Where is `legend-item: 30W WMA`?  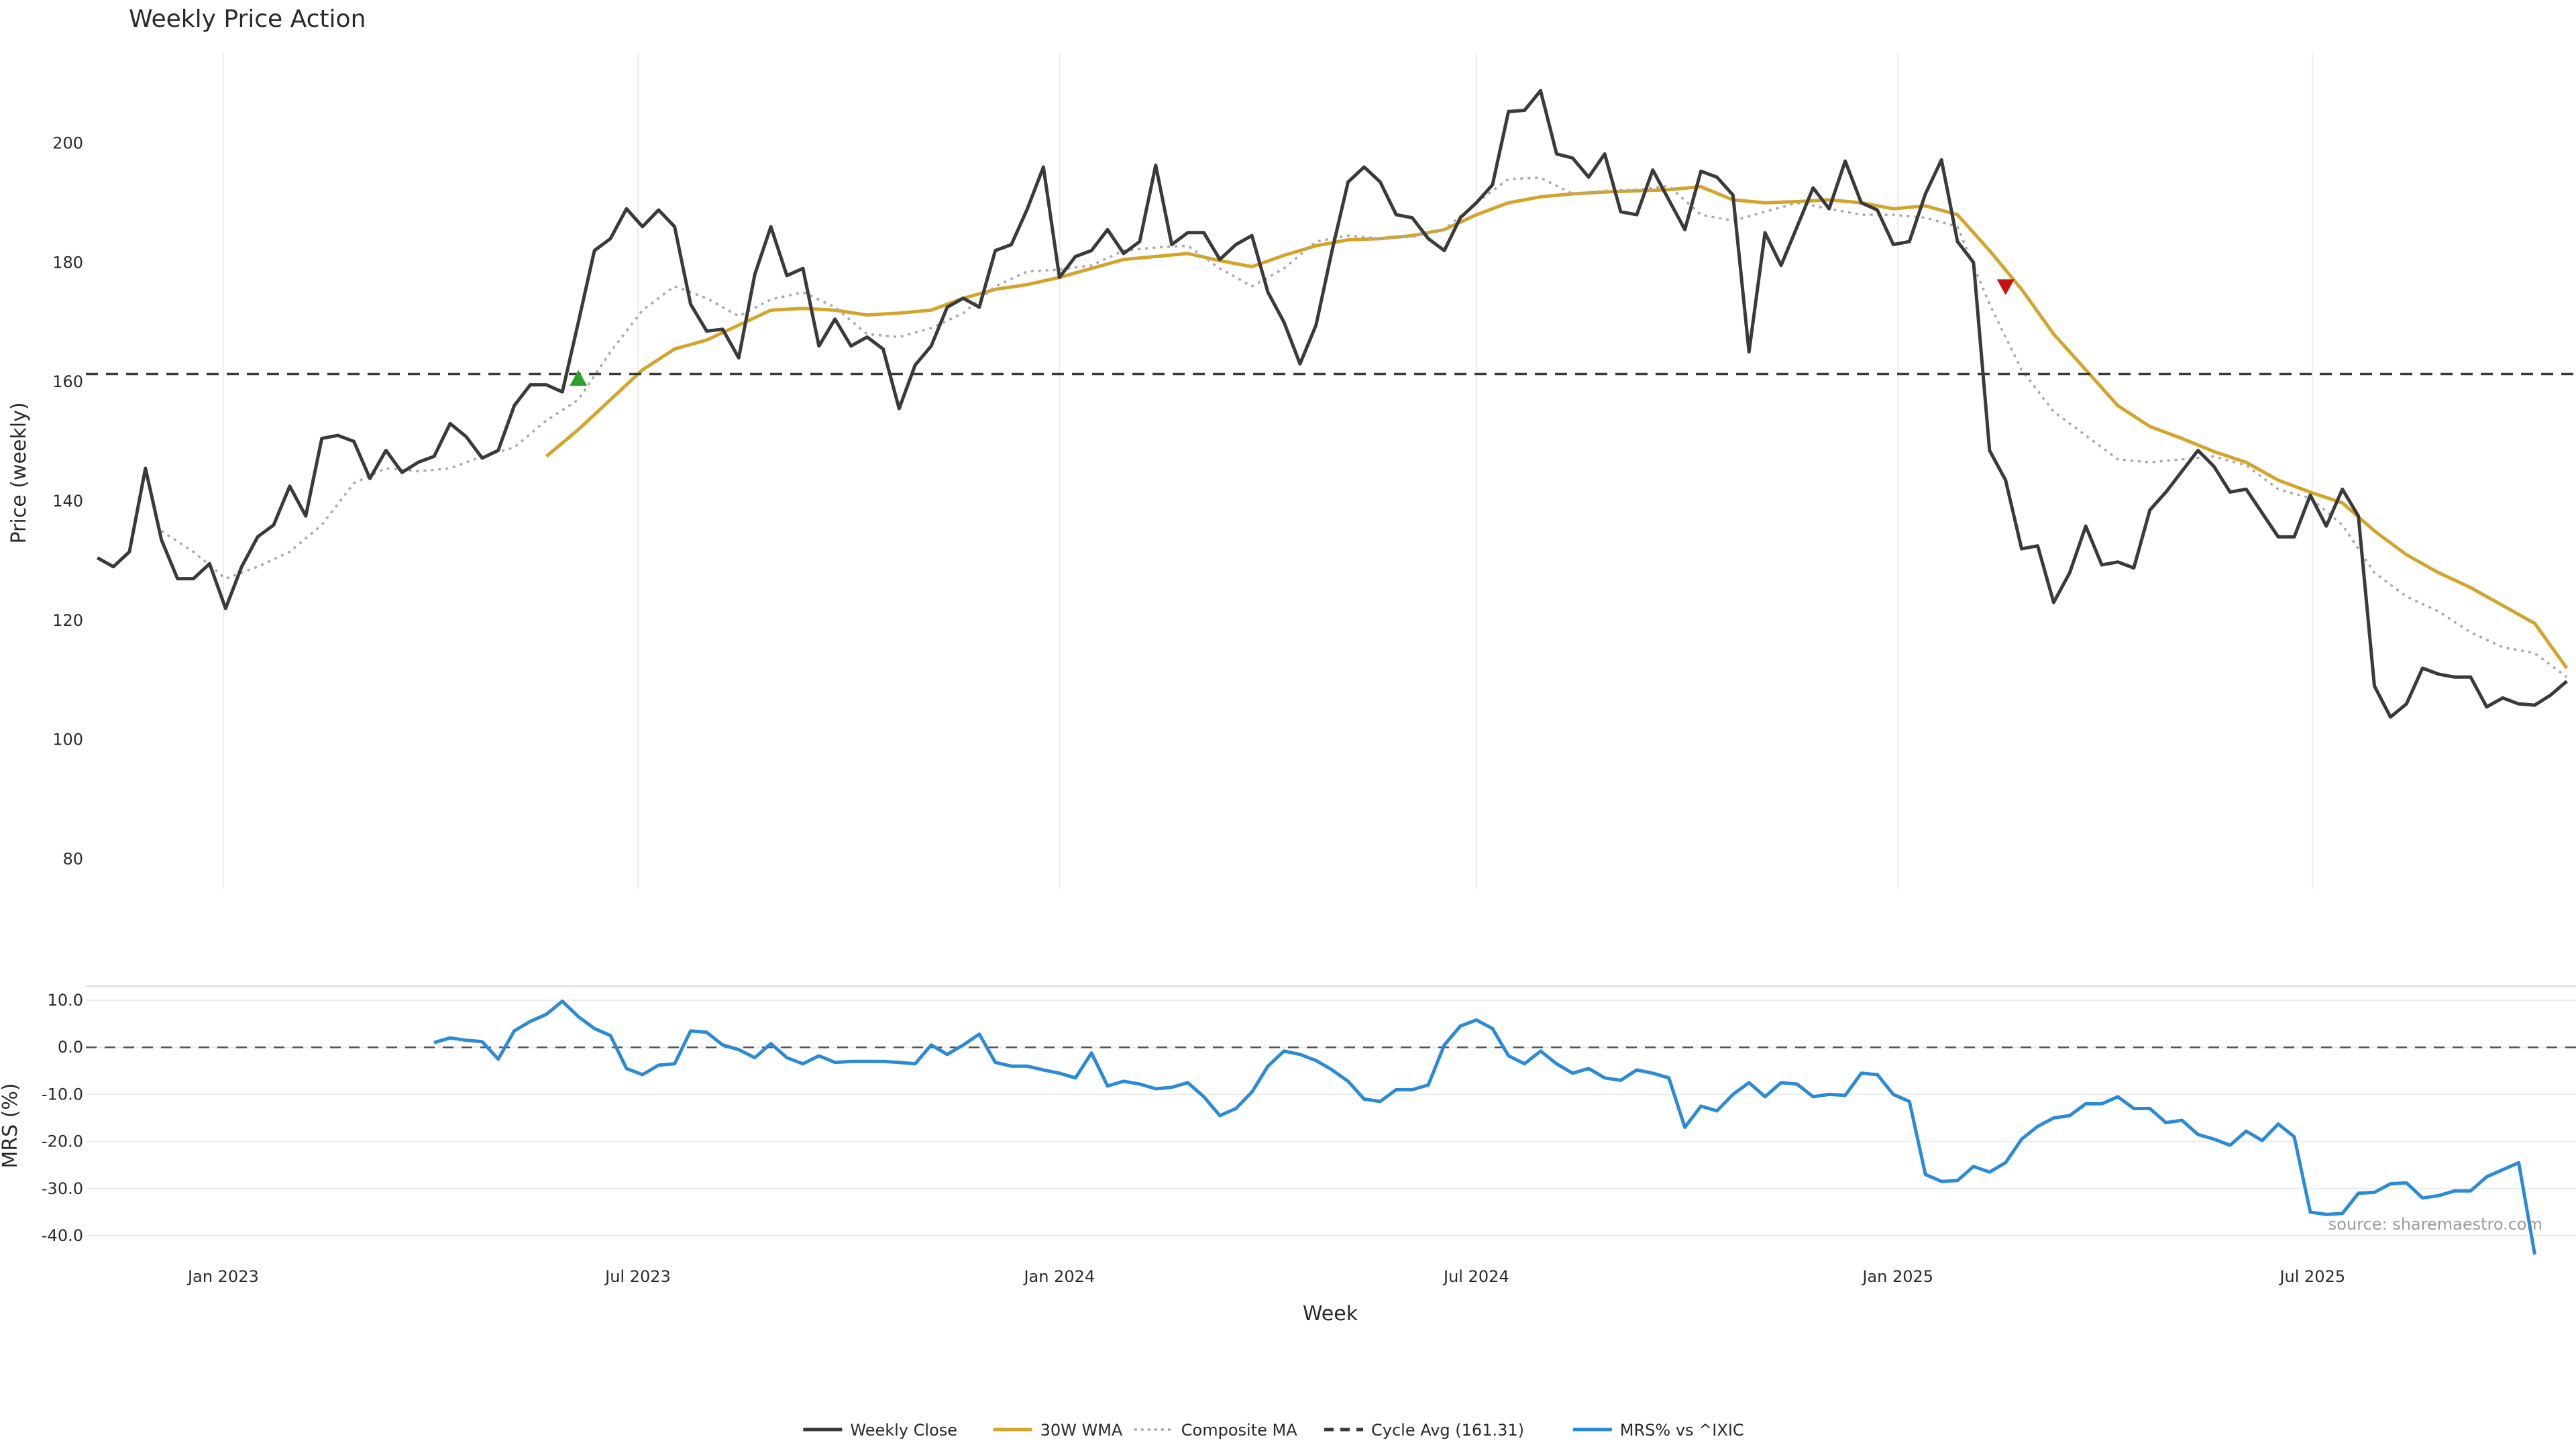 legend-item: 30W WMA is located at coordinates (1058, 1430).